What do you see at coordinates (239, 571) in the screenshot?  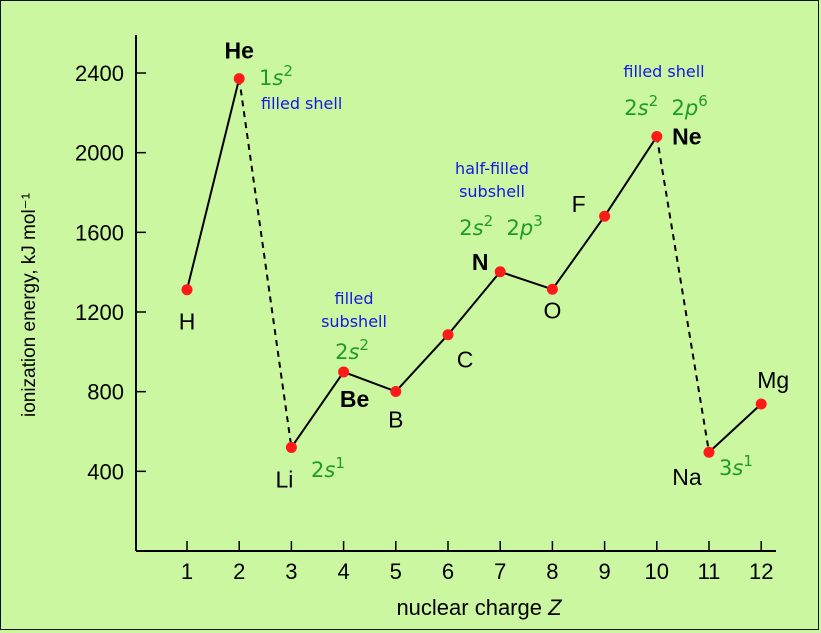 I see `x-tick-label: 2` at bounding box center [239, 571].